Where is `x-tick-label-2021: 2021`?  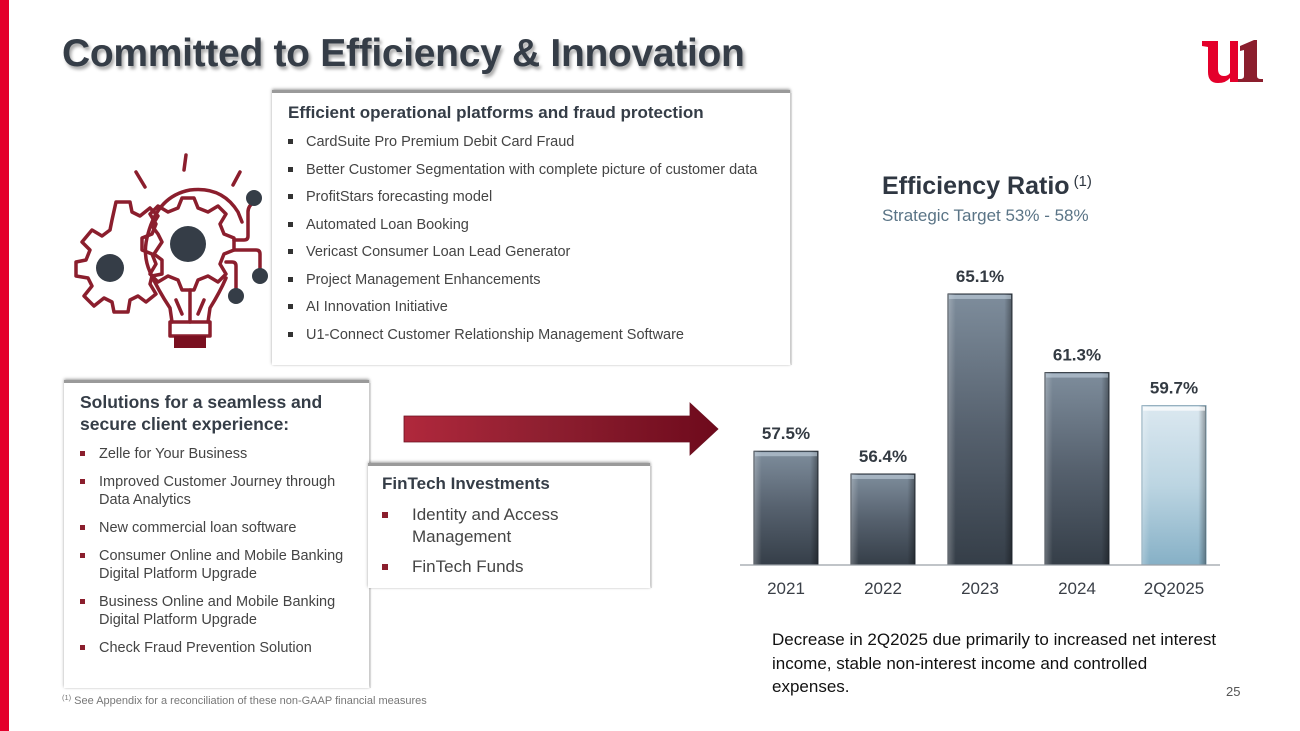 x-tick-label-2021: 2021 is located at coordinates (786, 588).